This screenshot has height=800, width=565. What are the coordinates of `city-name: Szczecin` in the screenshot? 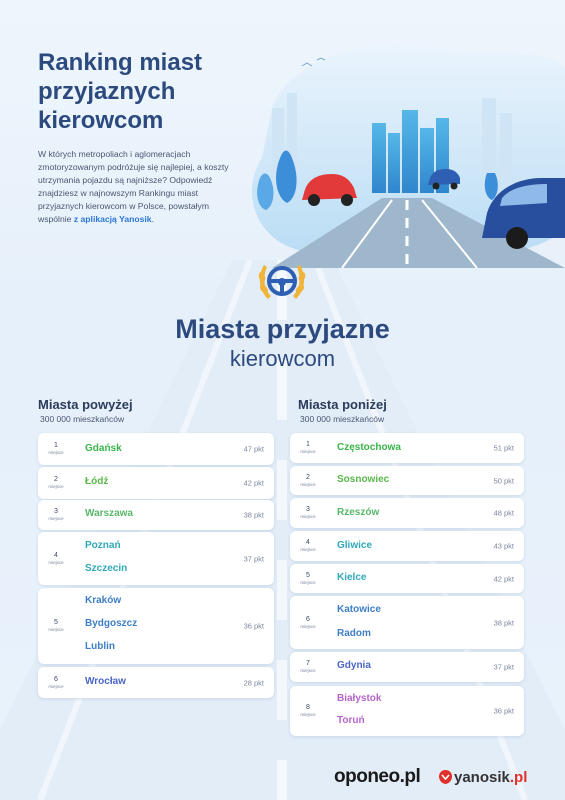 It's located at (106, 568).